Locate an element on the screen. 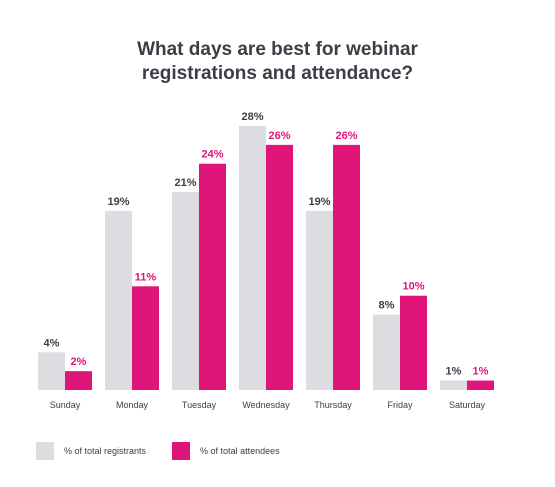 The image size is (555, 487). bar-friday-registrants is located at coordinates (386, 352).